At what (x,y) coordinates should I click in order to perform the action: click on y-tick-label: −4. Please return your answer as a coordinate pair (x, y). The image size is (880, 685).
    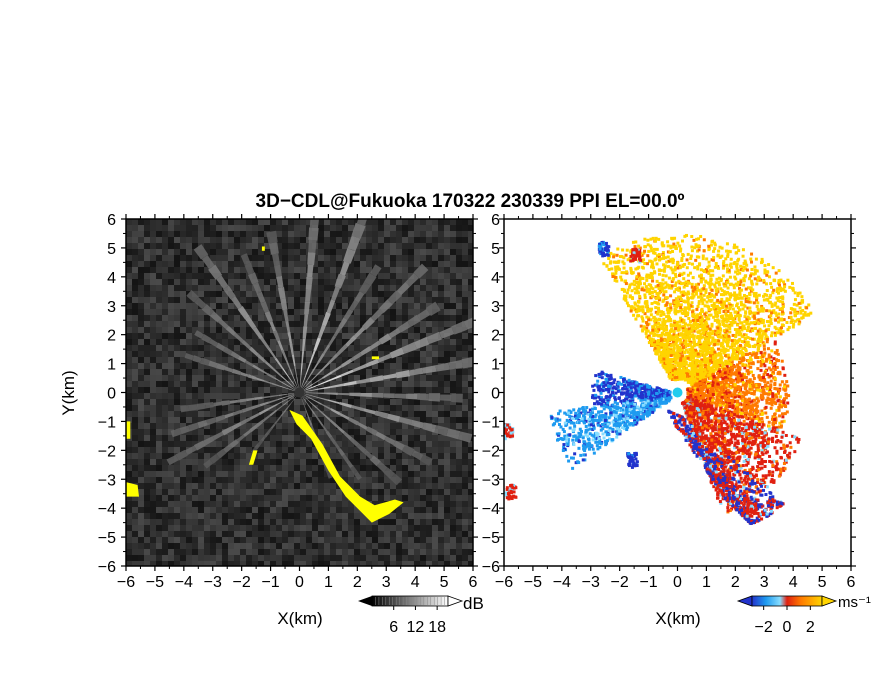
    Looking at the image, I should click on (107, 509).